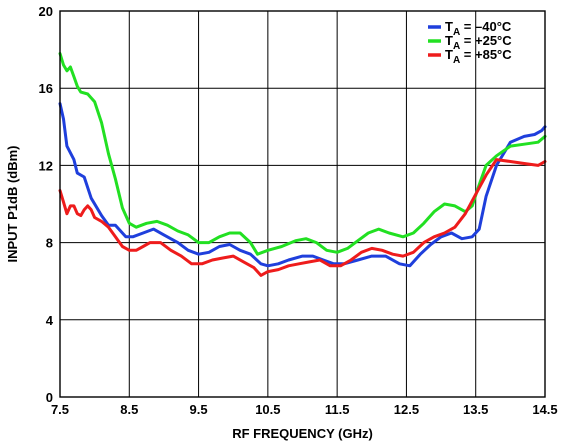 The image size is (561, 446). Describe the element at coordinates (46, 11) in the screenshot. I see `y-tick-label: 20` at that location.